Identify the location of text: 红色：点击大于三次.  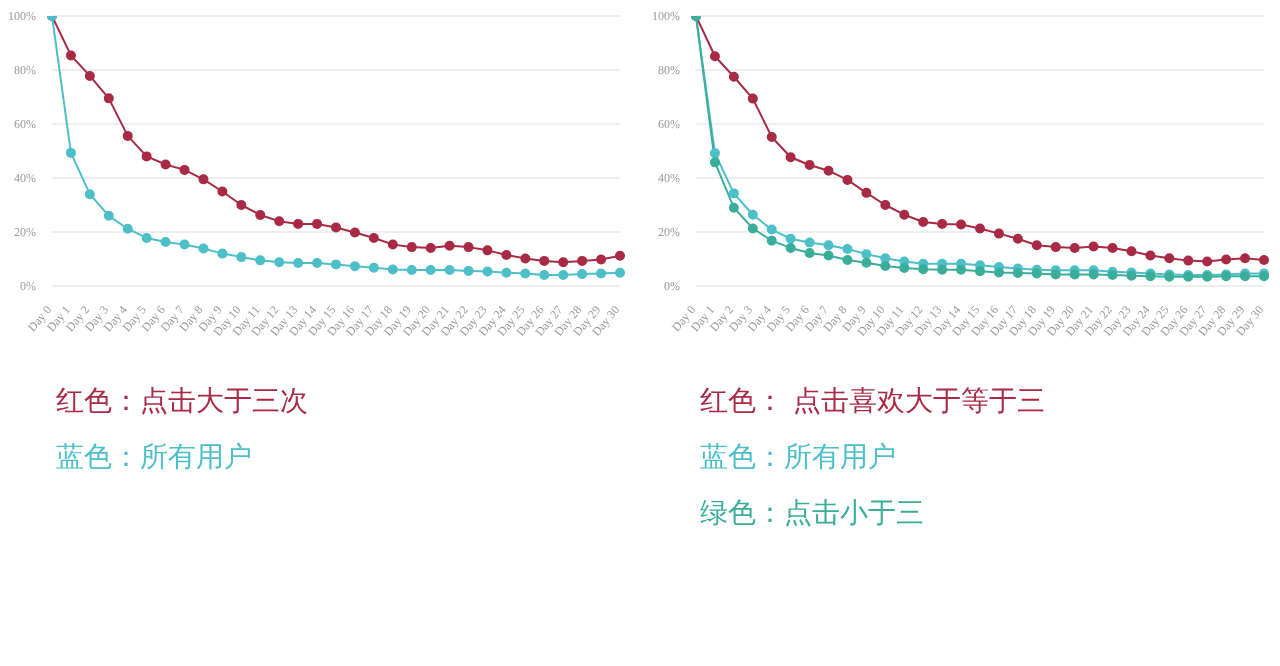
(183, 403).